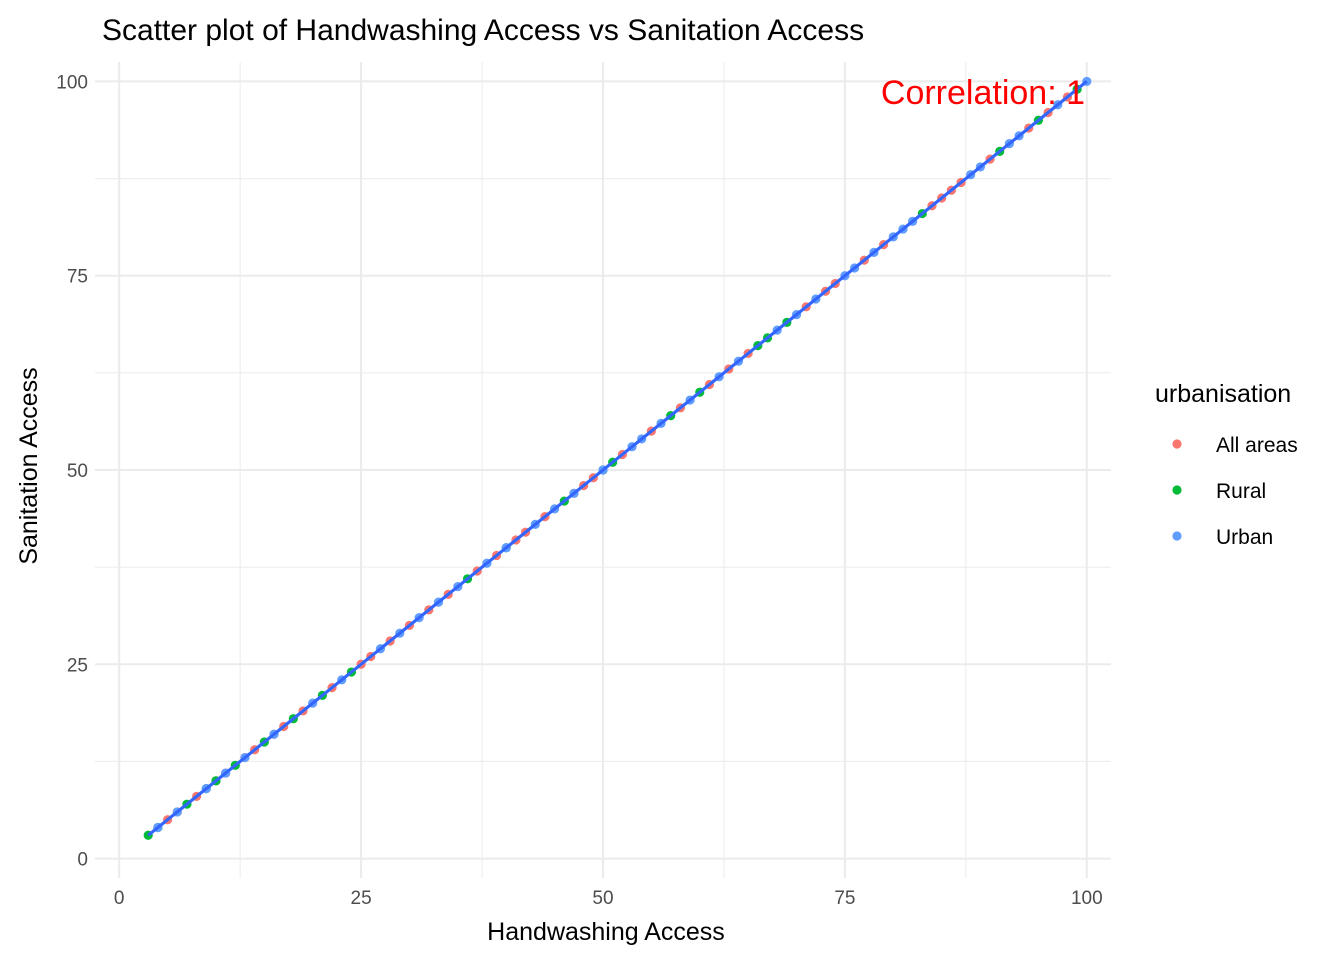 The image size is (1344, 960). What do you see at coordinates (1177, 490) in the screenshot?
I see `legend-key-rural` at bounding box center [1177, 490].